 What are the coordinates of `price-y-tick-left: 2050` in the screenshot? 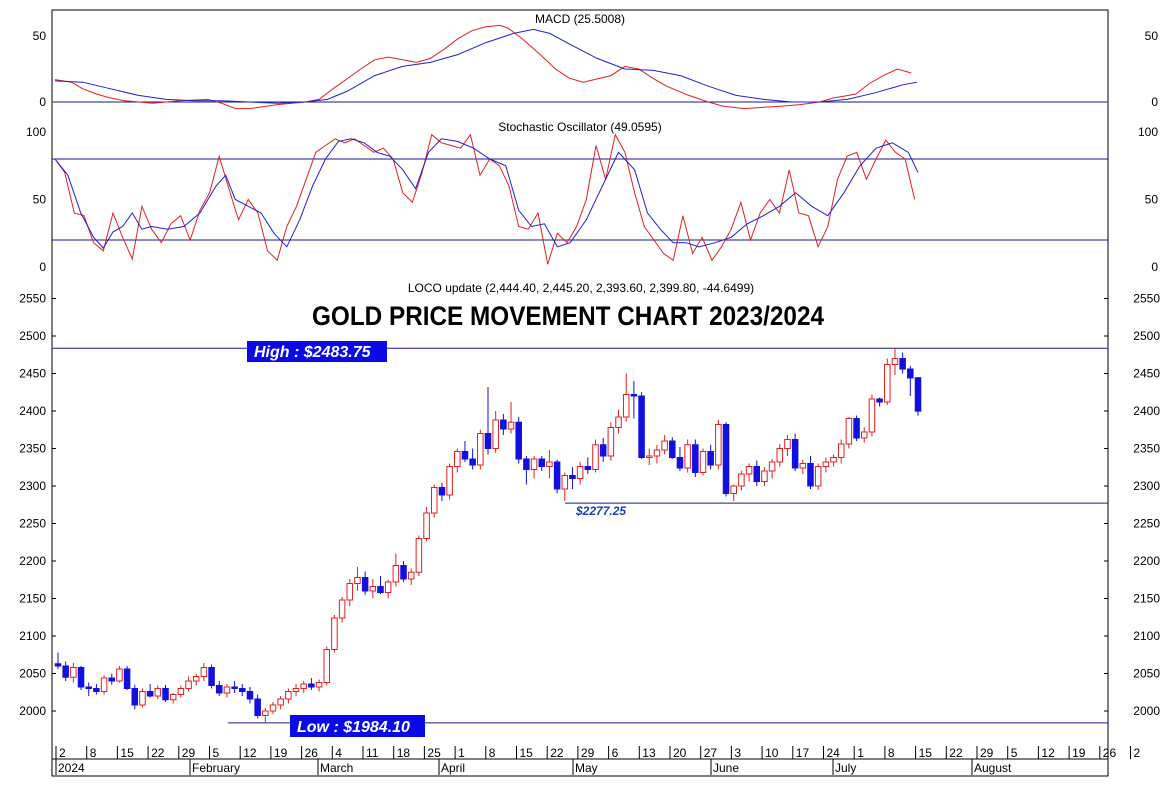 It's located at (32, 674).